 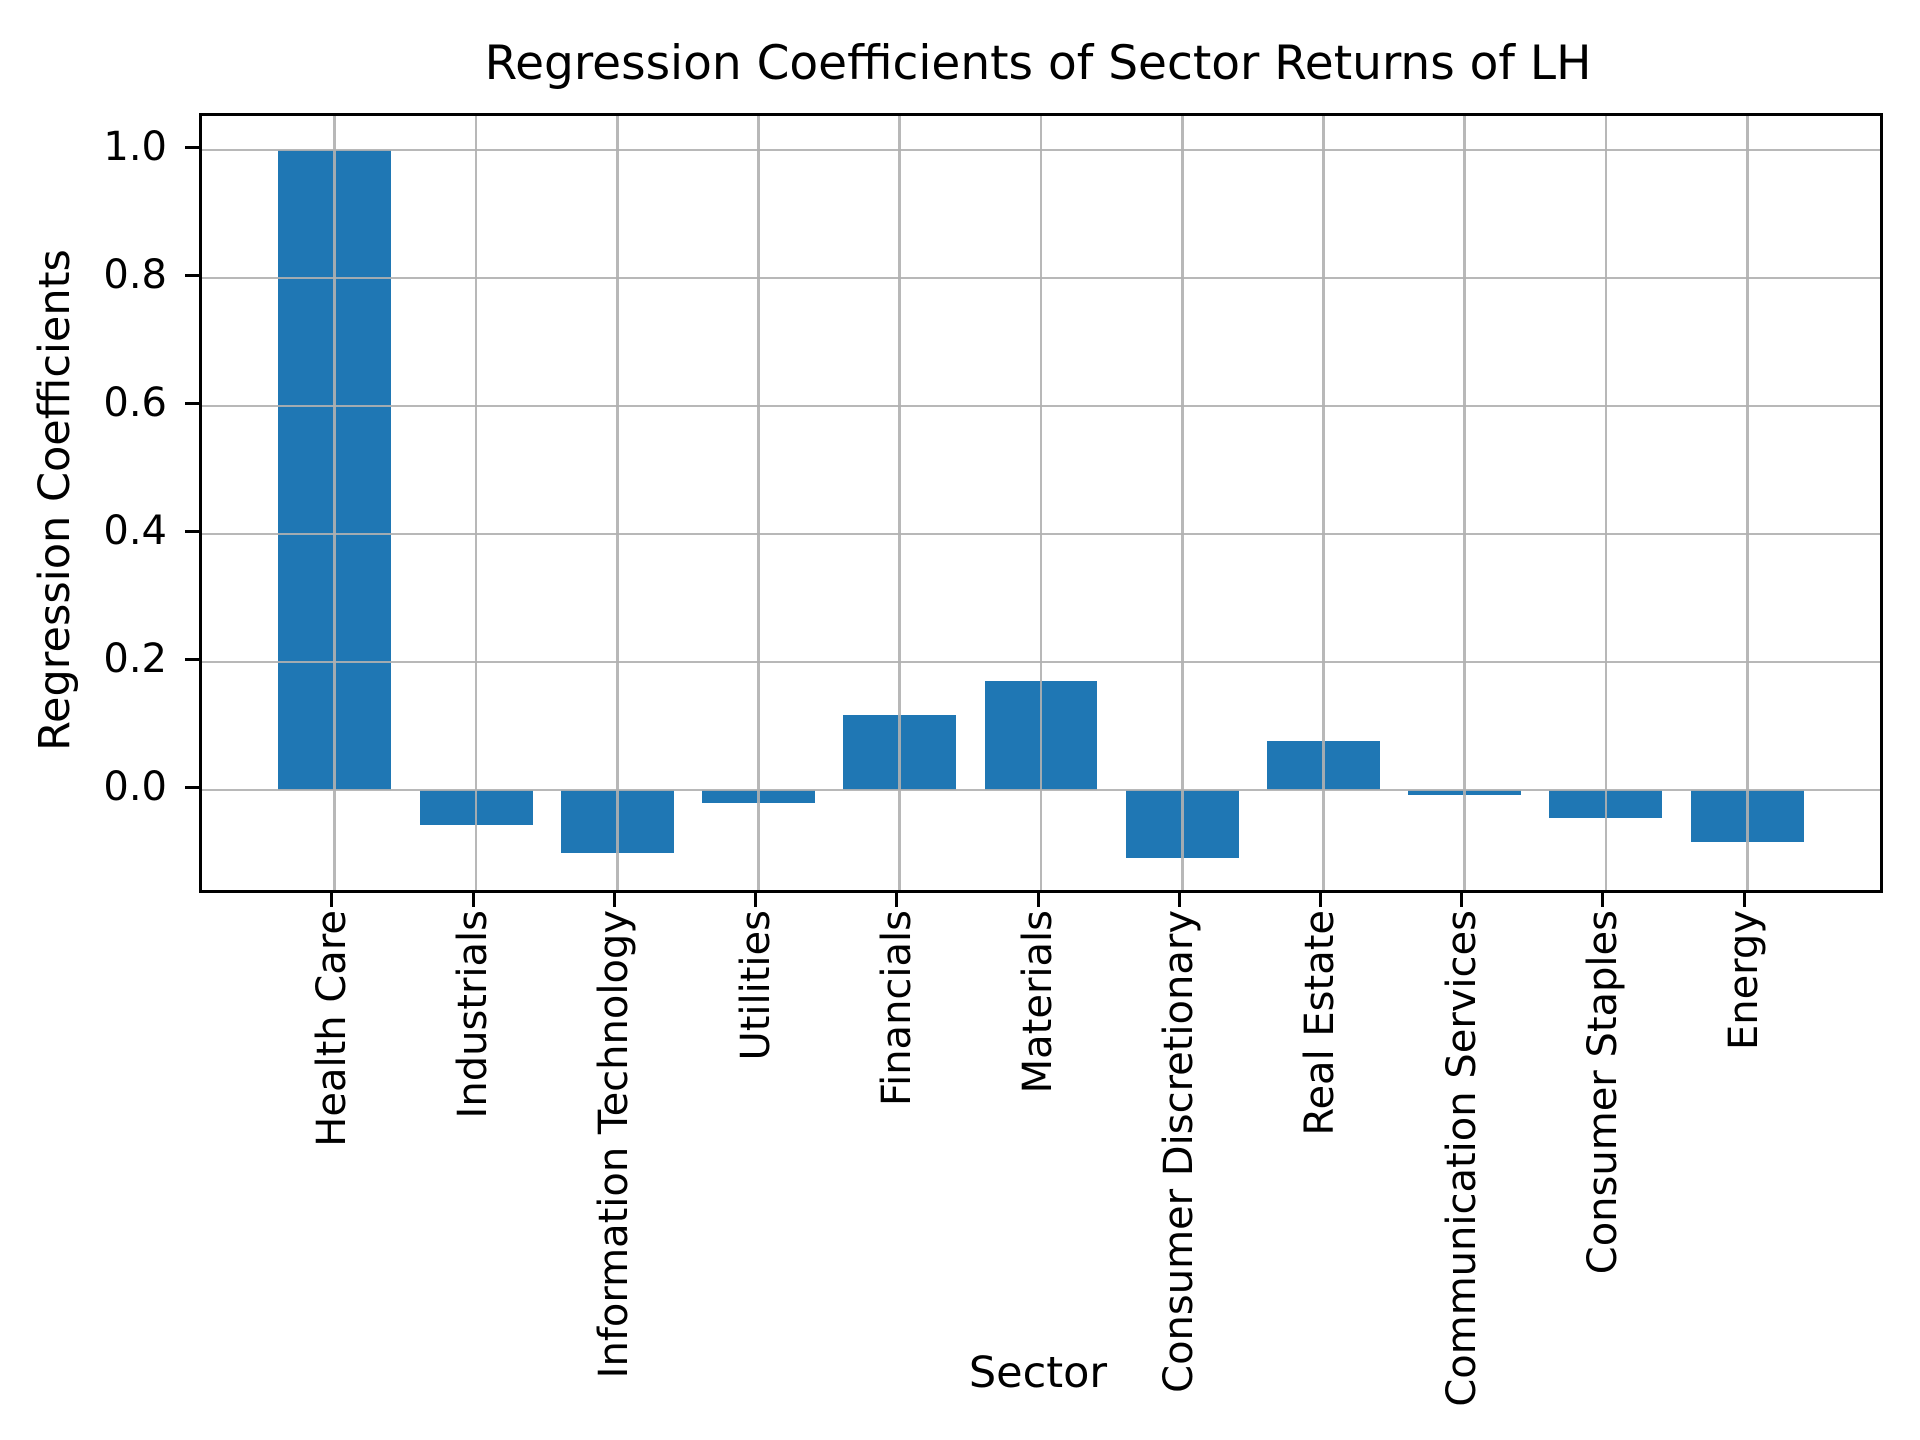 I want to click on x-tick-label: Utilities, so click(x=755, y=985).